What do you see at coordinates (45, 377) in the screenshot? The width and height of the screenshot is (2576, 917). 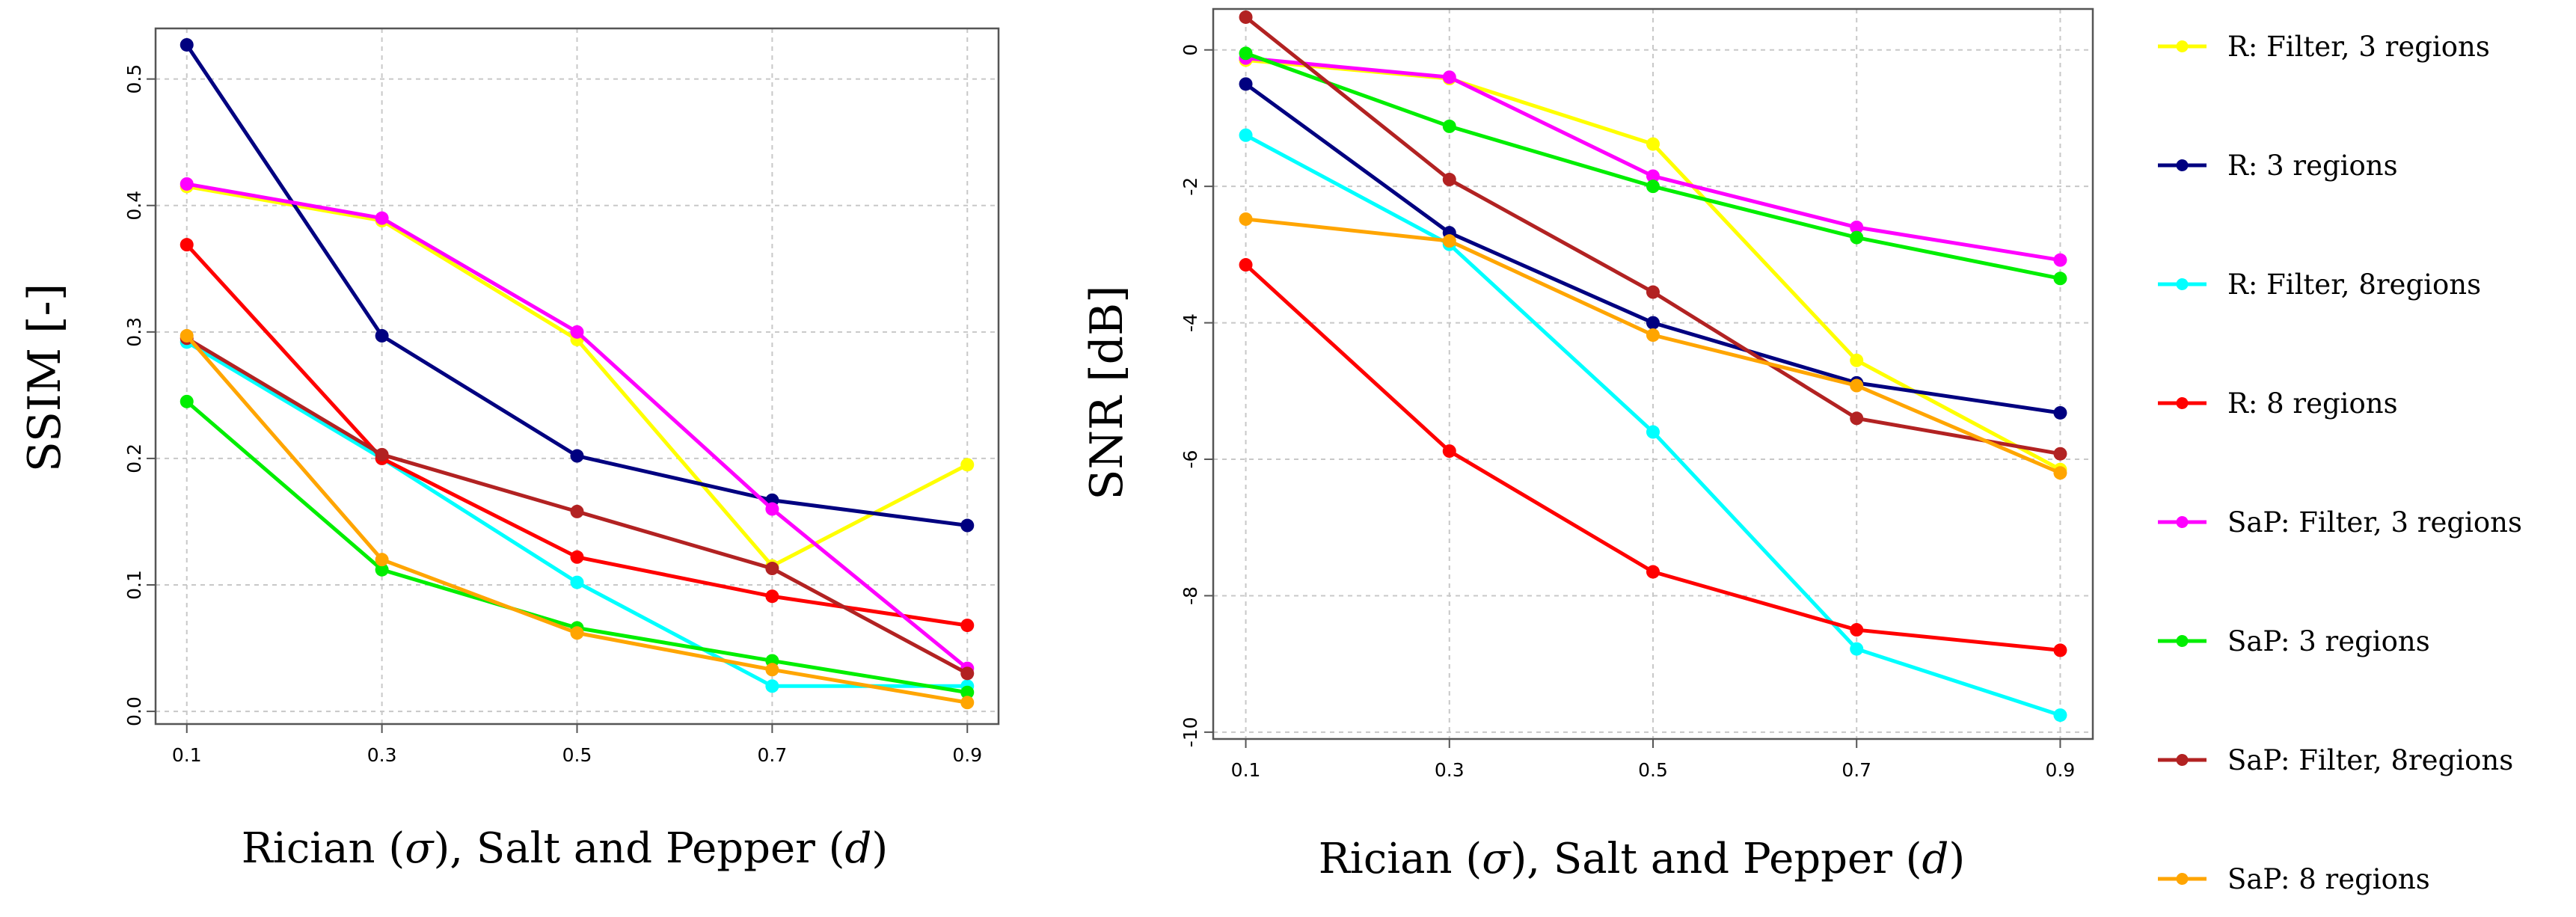 I see `ssim-y-axis-label: SSIM [-]` at bounding box center [45, 377].